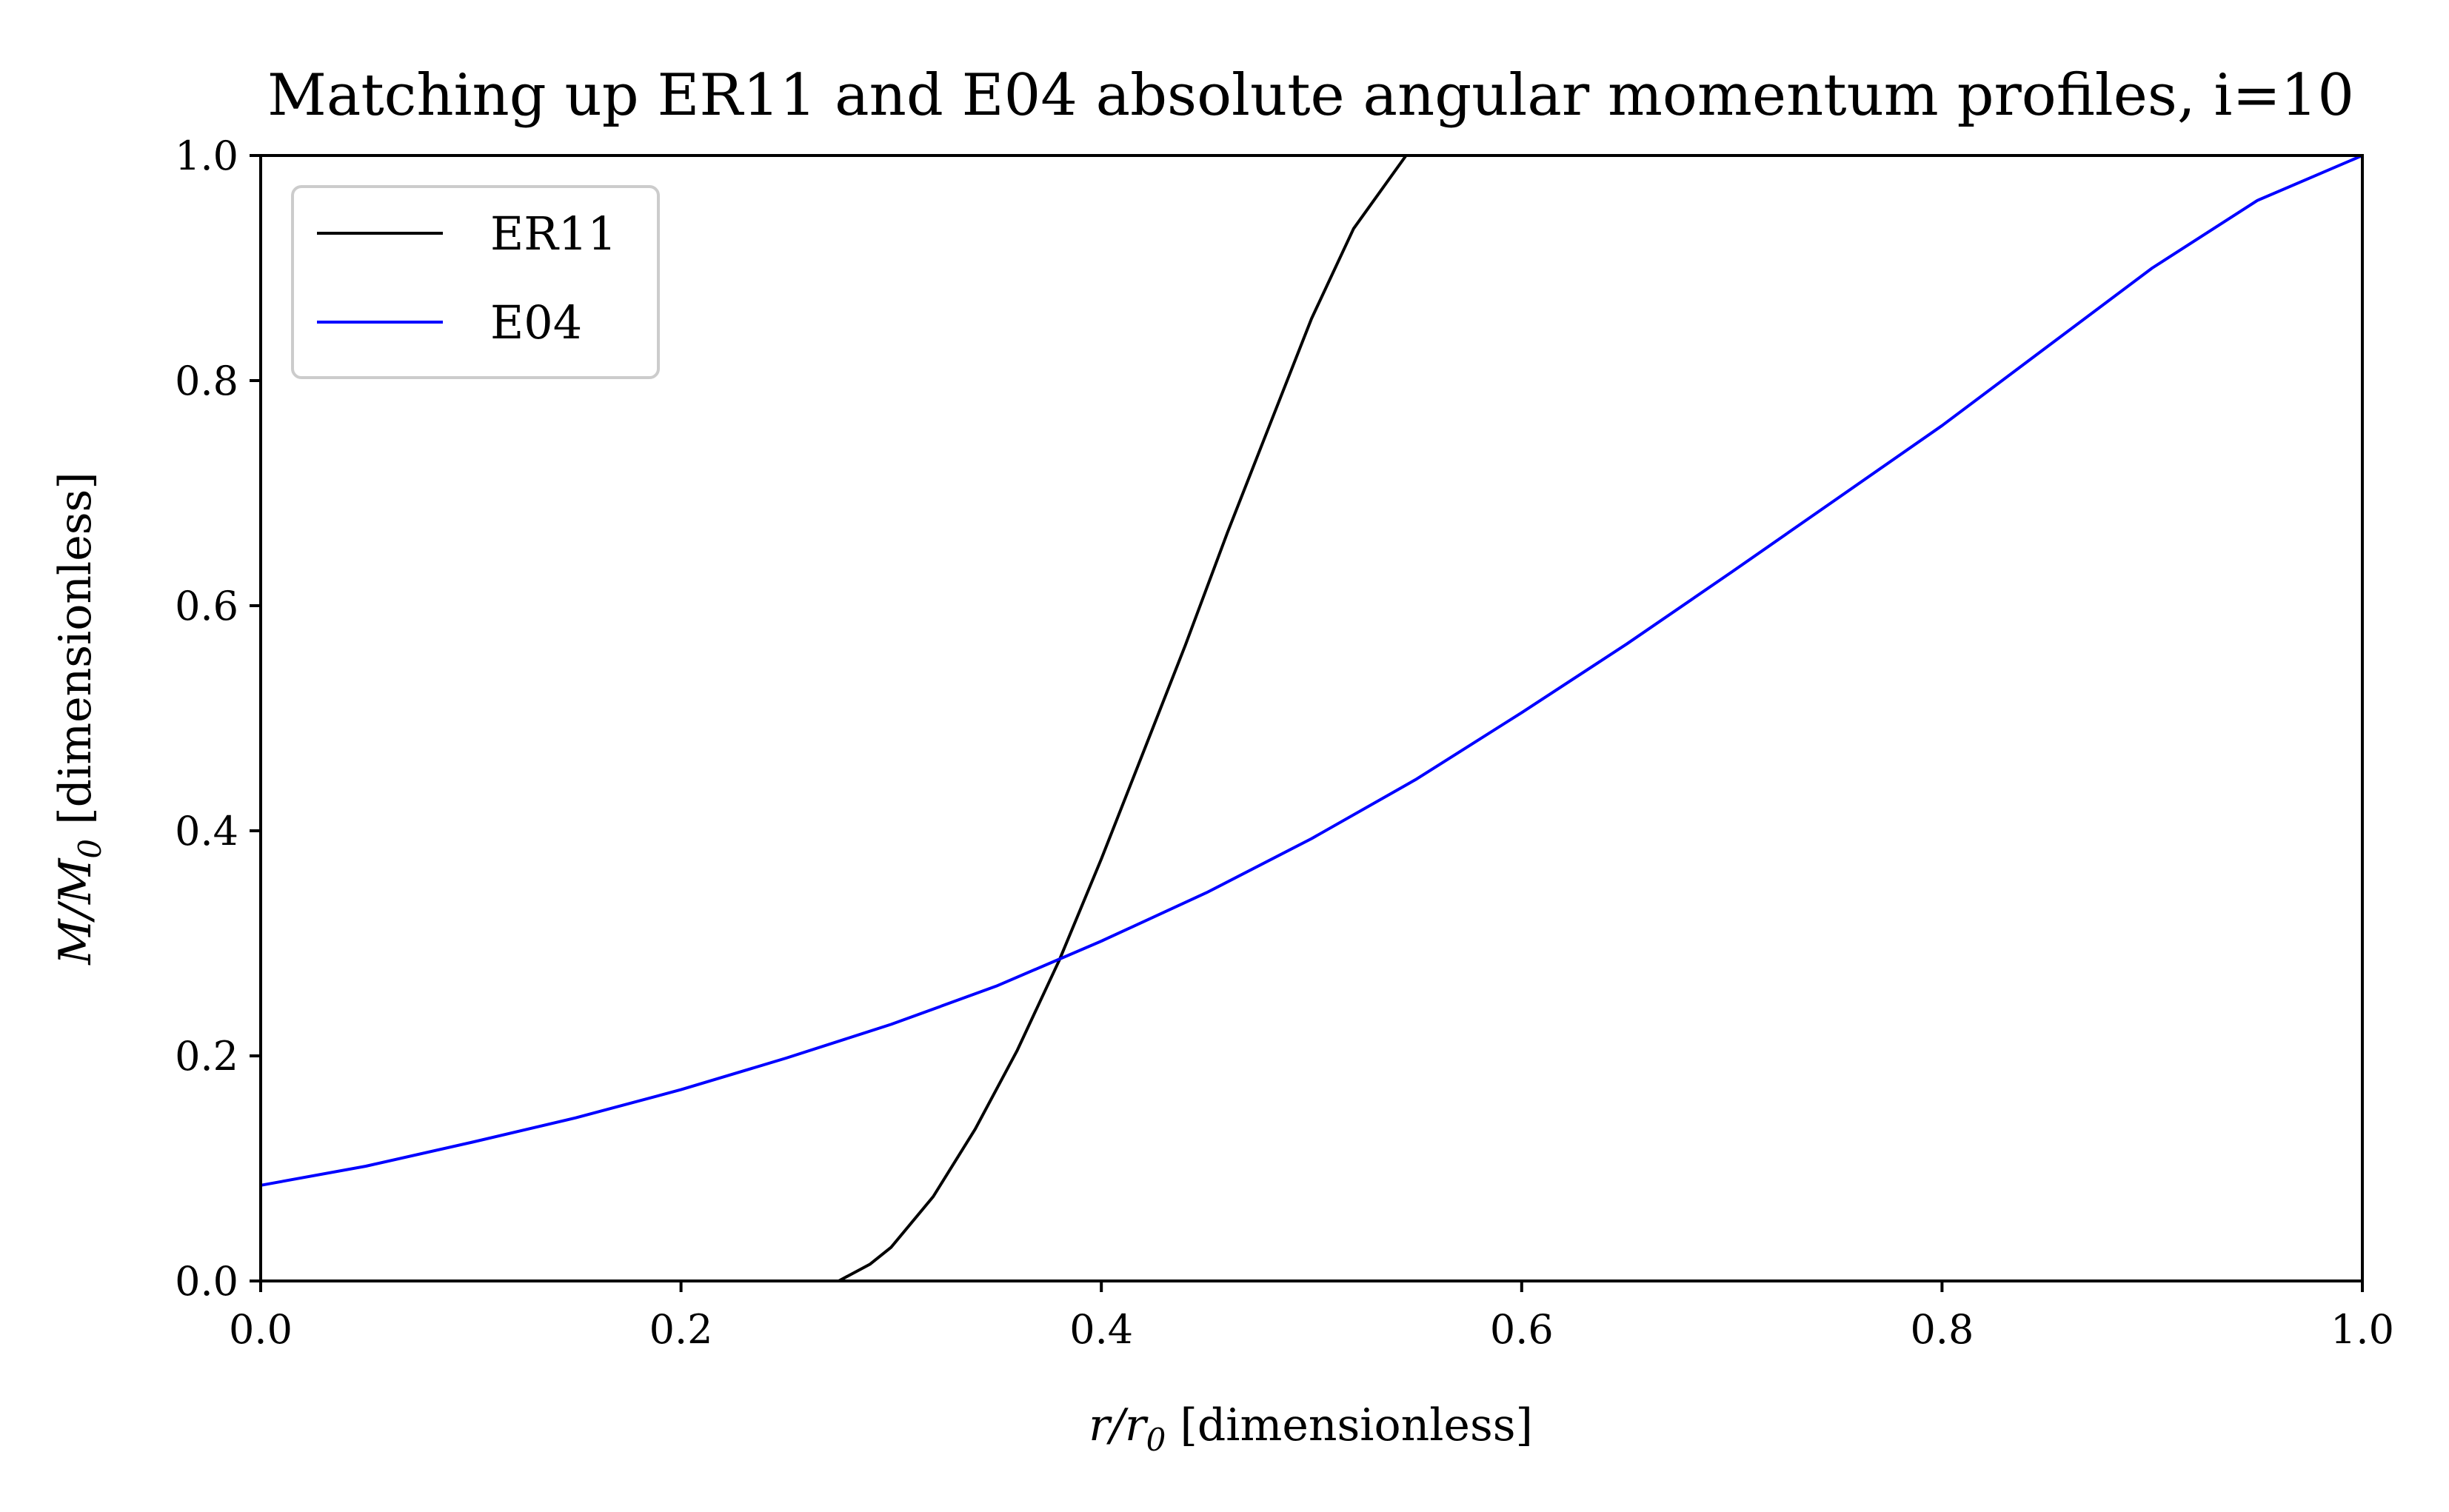  I want to click on x-axis-label: r/r0 [dimensionless], so click(1311, 1428).